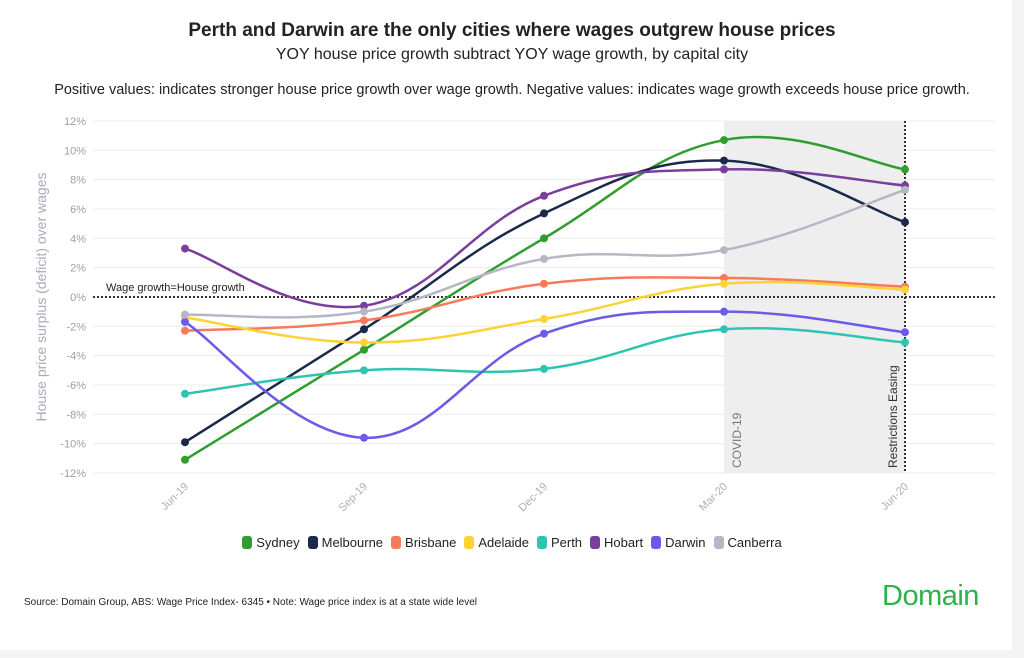 Image resolution: width=1024 pixels, height=658 pixels. What do you see at coordinates (175, 497) in the screenshot?
I see `x-tick-label: Jun-19` at bounding box center [175, 497].